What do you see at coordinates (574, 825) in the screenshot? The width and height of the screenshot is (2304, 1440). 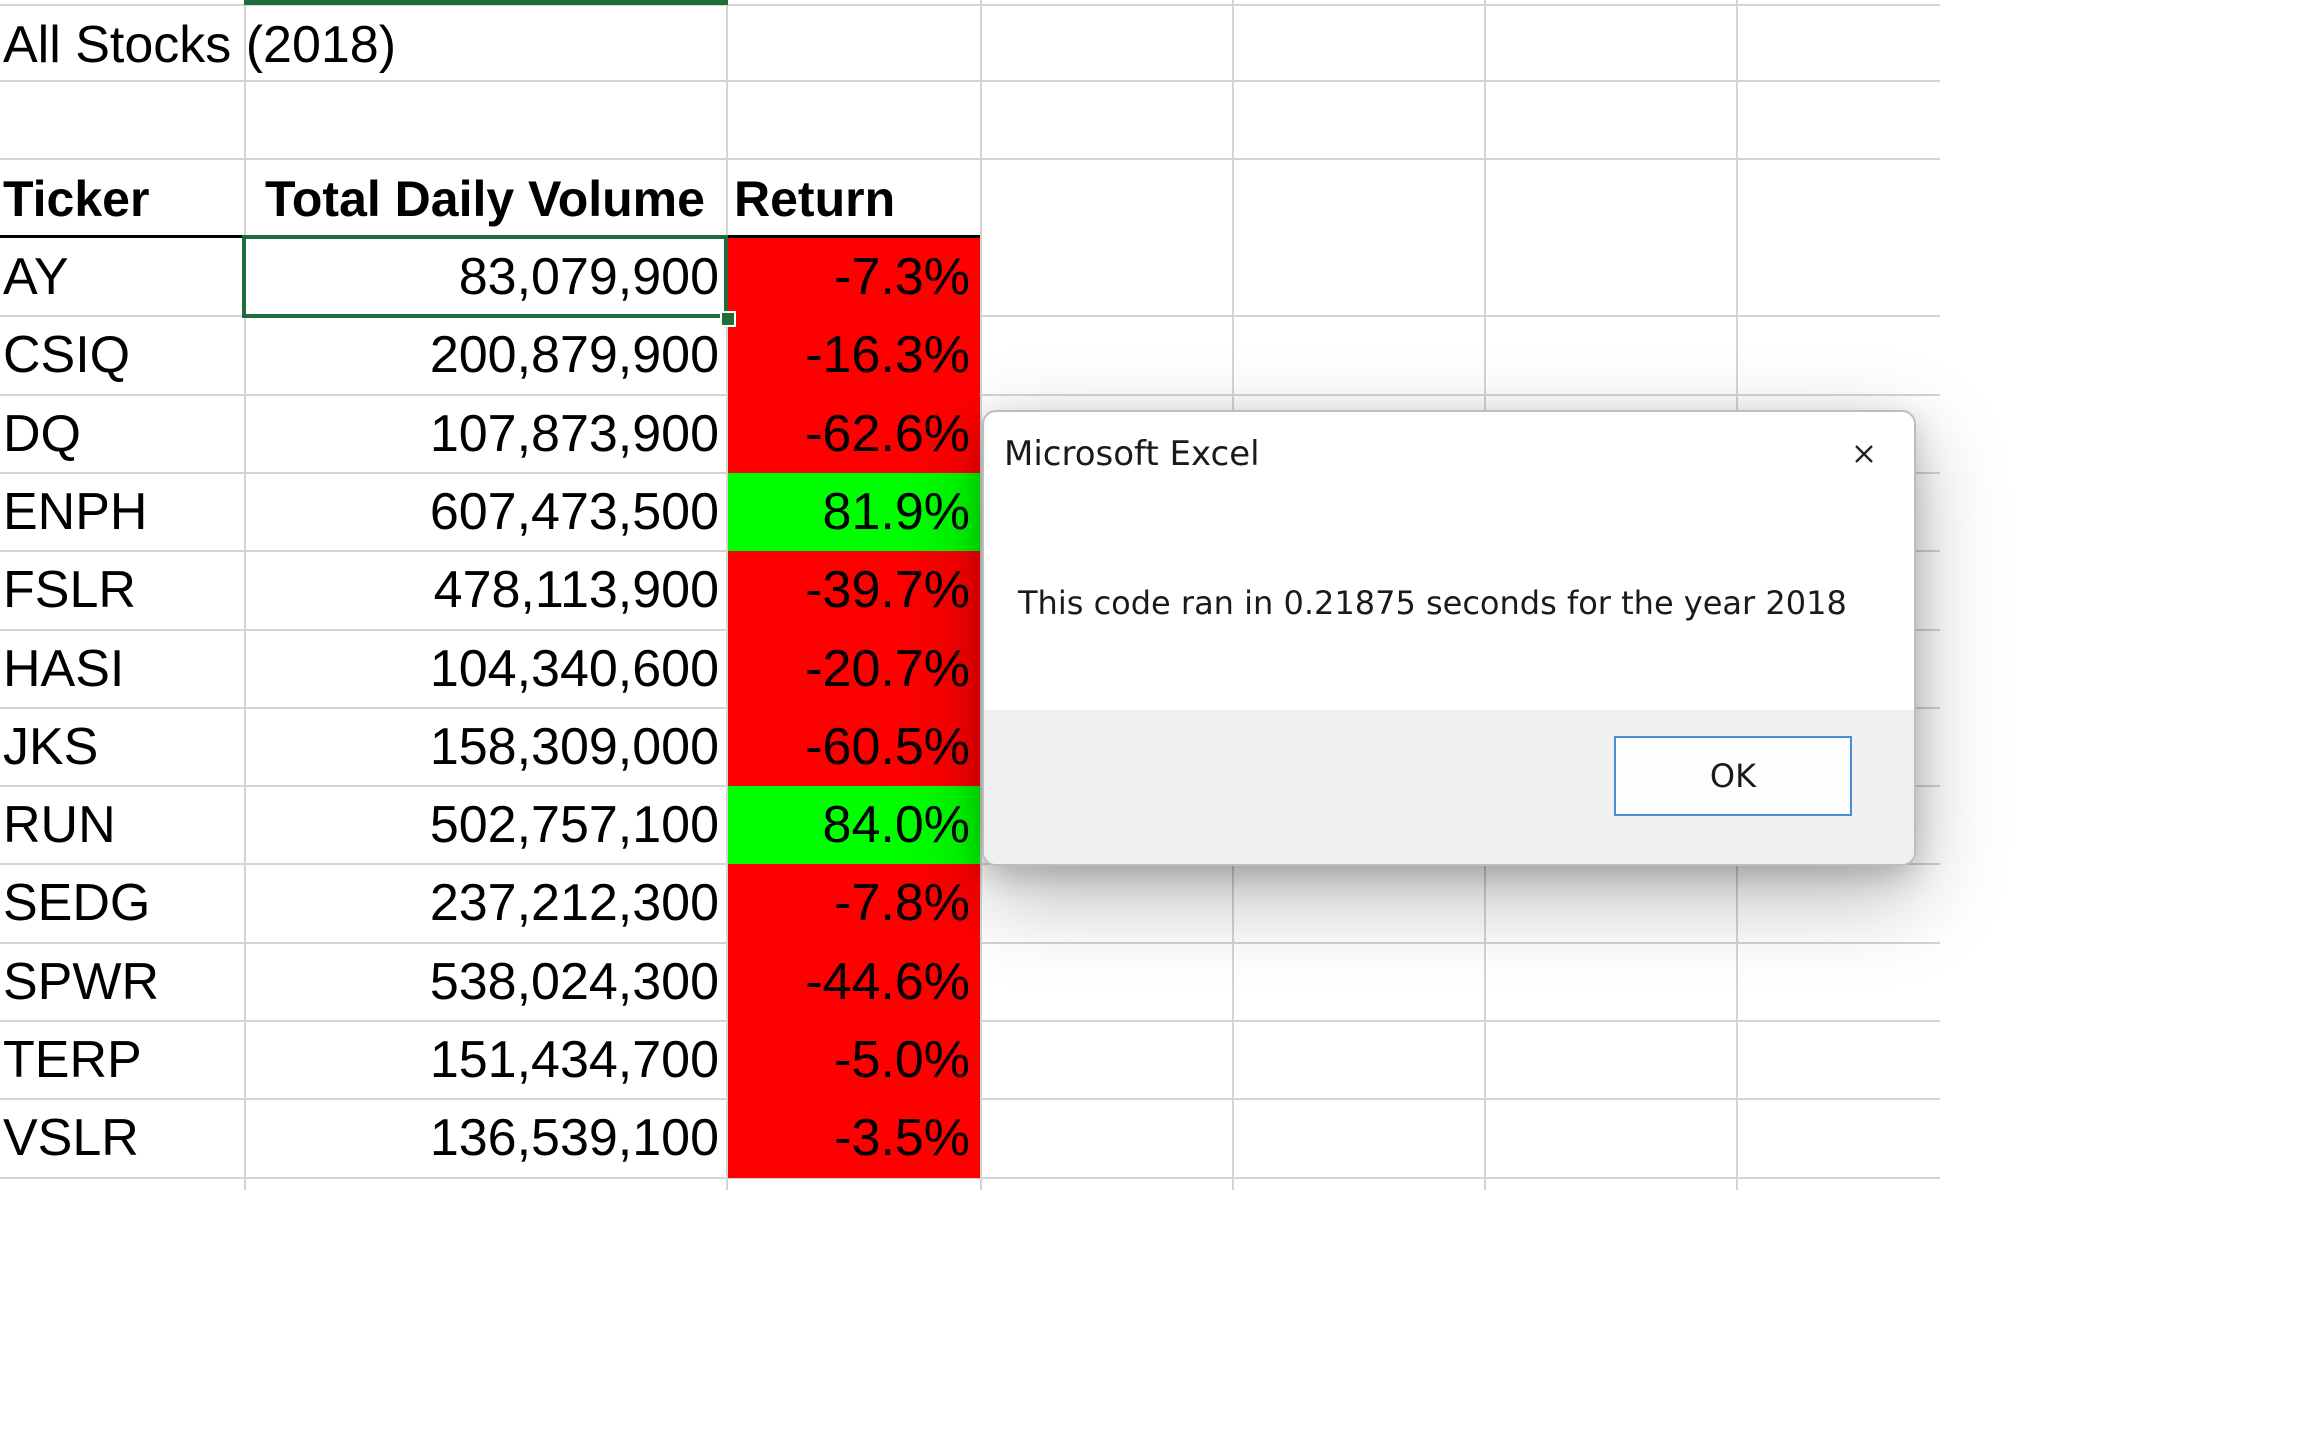 I see `volume-cell: 502,757,100` at bounding box center [574, 825].